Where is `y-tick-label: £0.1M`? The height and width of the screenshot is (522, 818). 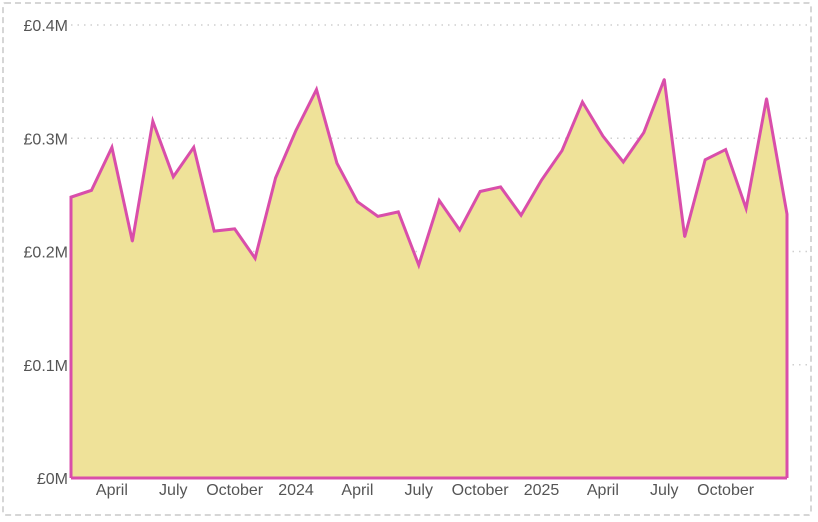
y-tick-label: £0.1M is located at coordinates (46, 366).